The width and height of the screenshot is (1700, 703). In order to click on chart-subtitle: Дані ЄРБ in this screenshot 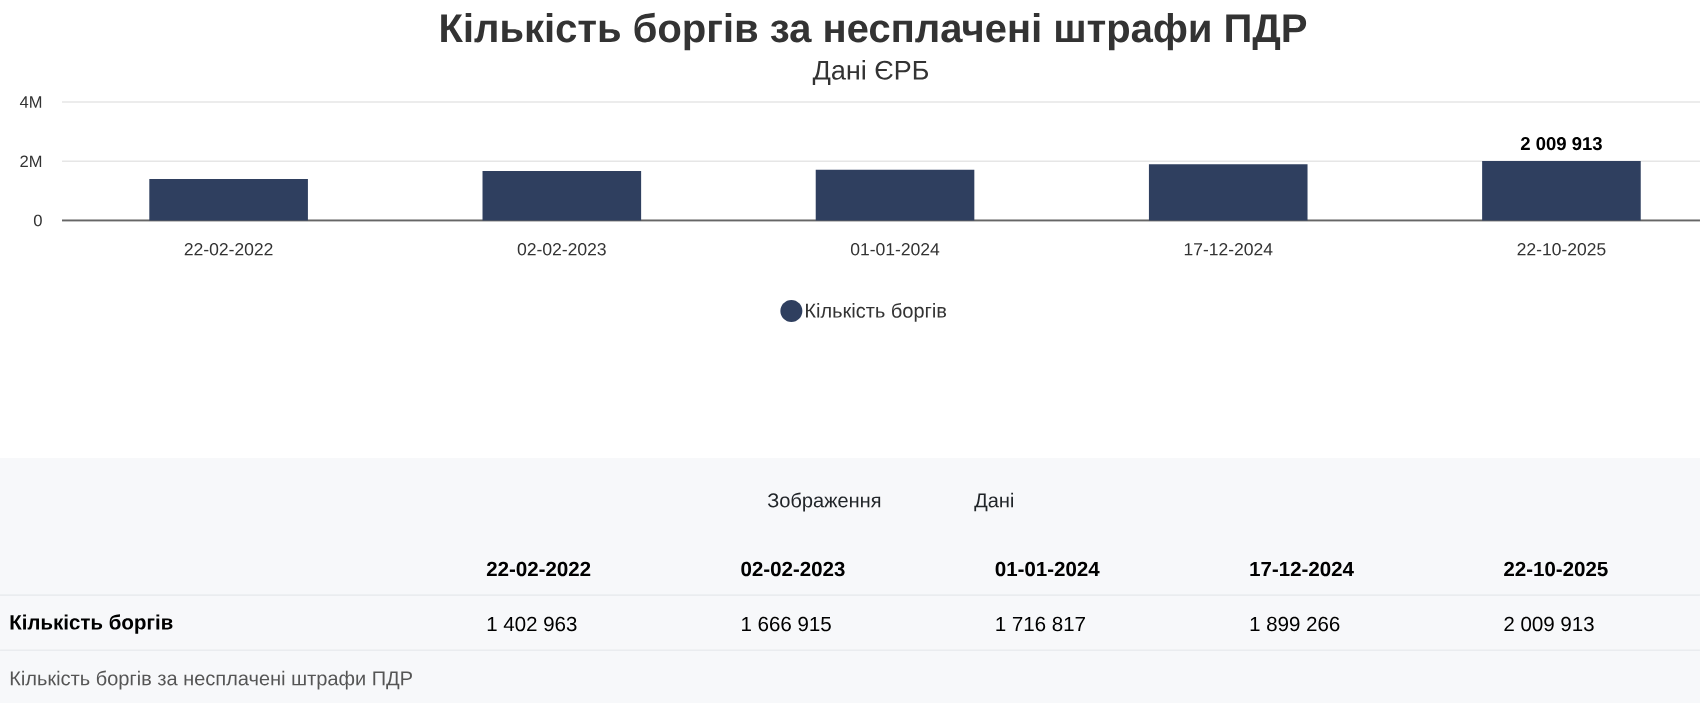, I will do `click(870, 72)`.